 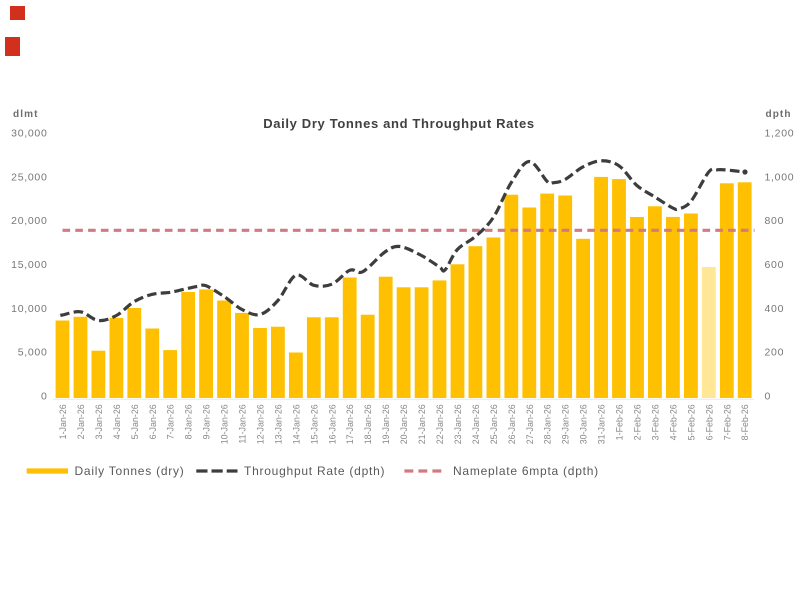 What do you see at coordinates (81, 421) in the screenshot?
I see `svg-text: 2-Jan-26` at bounding box center [81, 421].